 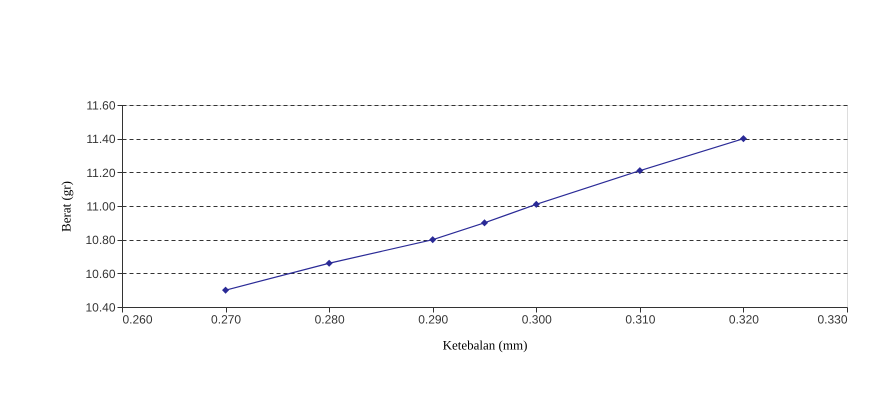 What do you see at coordinates (433, 319) in the screenshot?
I see `x-tick-label: 0.290` at bounding box center [433, 319].